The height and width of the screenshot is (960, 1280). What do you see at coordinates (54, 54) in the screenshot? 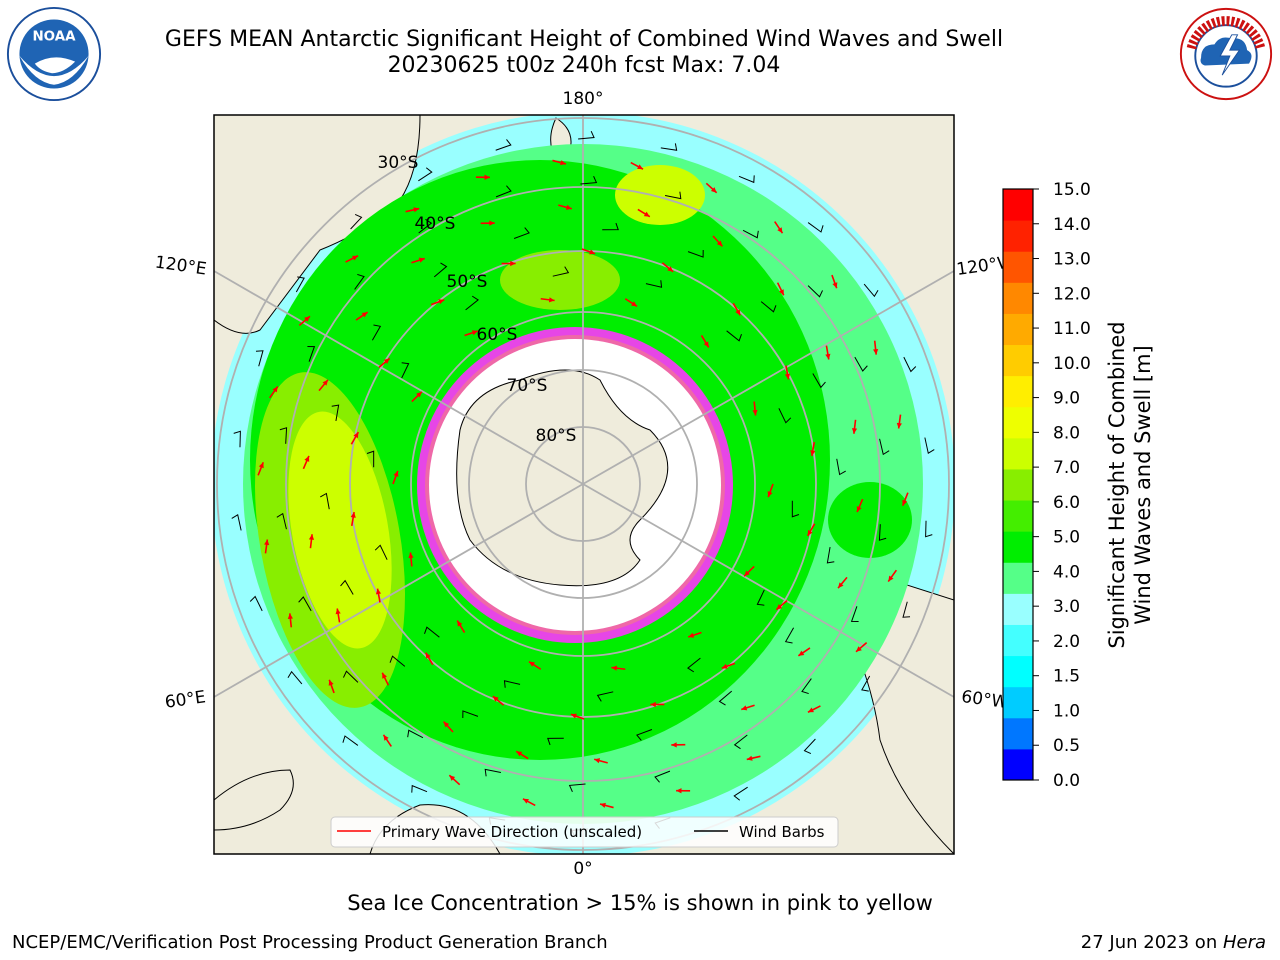
I see `noaa-logo: NOAA` at bounding box center [54, 54].